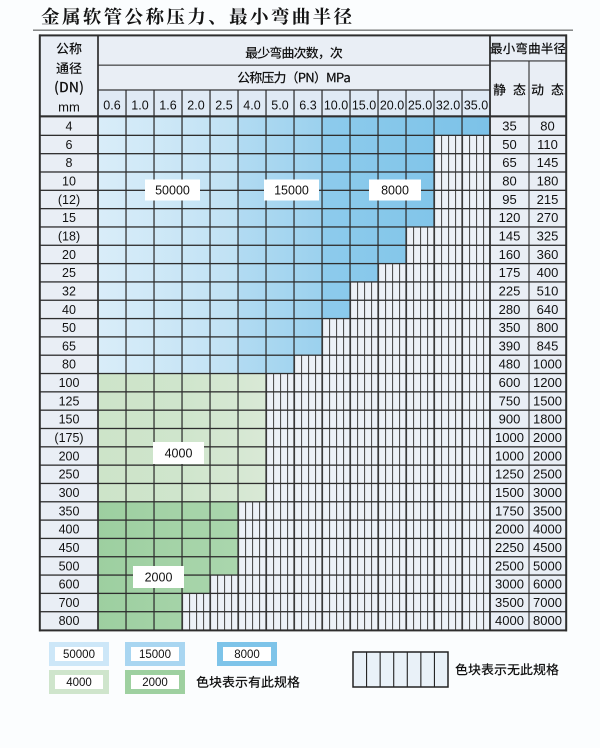 The image size is (600, 748). What do you see at coordinates (548, 217) in the screenshot?
I see `svg-text: 270` at bounding box center [548, 217].